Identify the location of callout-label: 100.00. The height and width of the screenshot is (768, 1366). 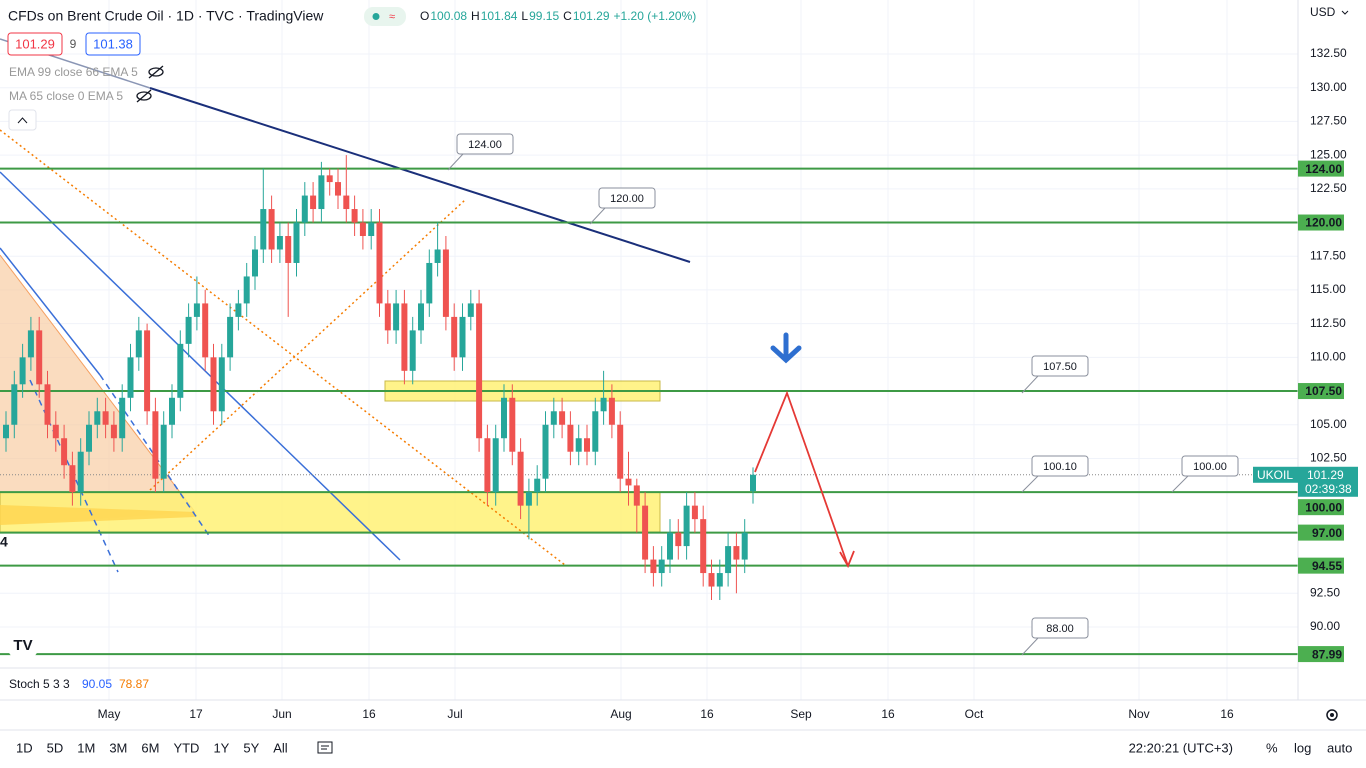
(1210, 467).